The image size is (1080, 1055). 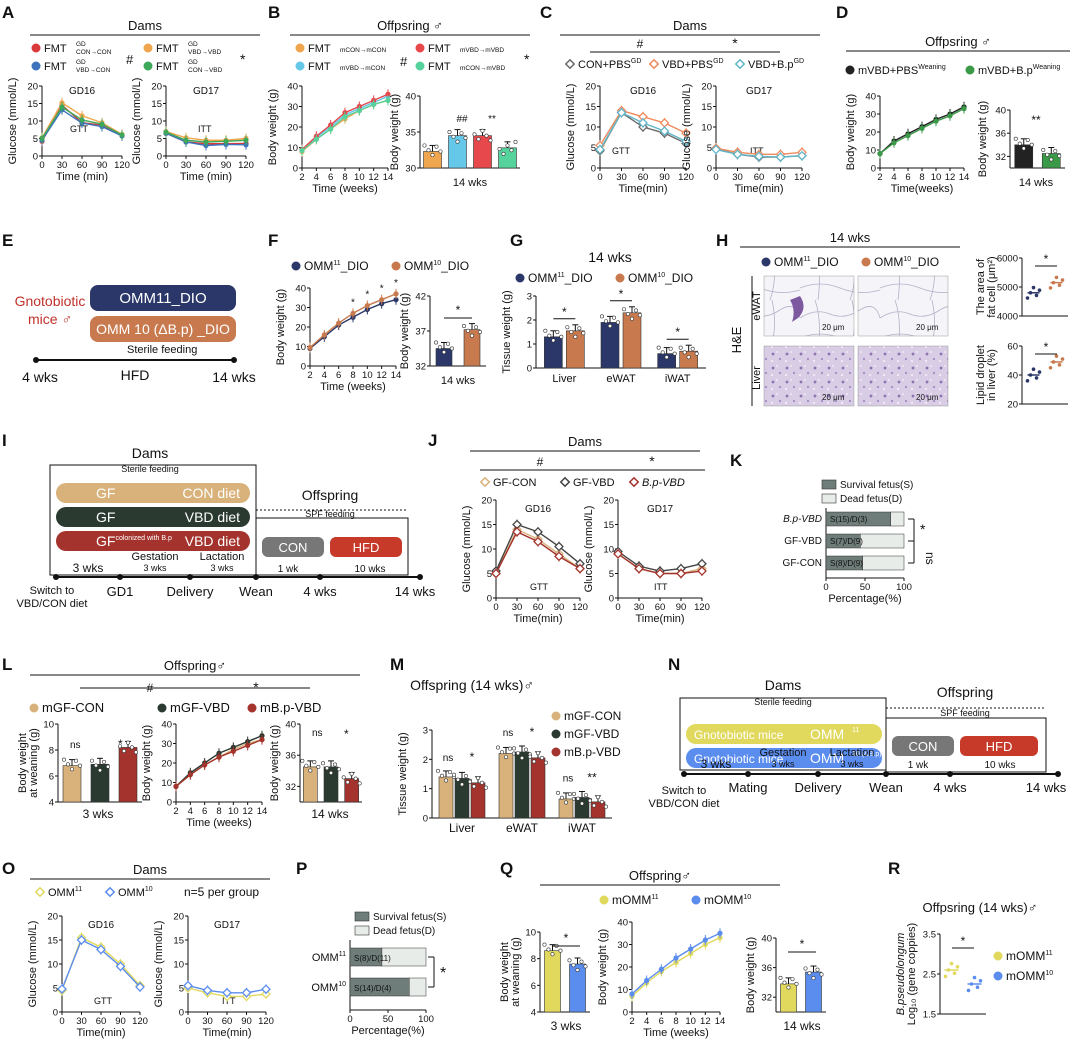 What do you see at coordinates (846, 563) in the screenshot?
I see `bar-label: S(8)/D(9)` at bounding box center [846, 563].